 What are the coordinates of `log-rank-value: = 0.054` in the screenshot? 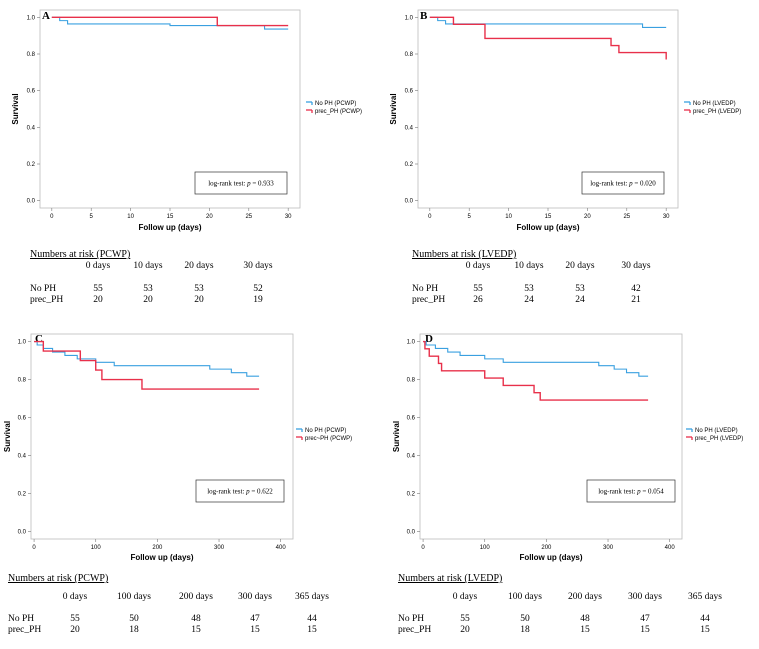 It's located at (653, 492).